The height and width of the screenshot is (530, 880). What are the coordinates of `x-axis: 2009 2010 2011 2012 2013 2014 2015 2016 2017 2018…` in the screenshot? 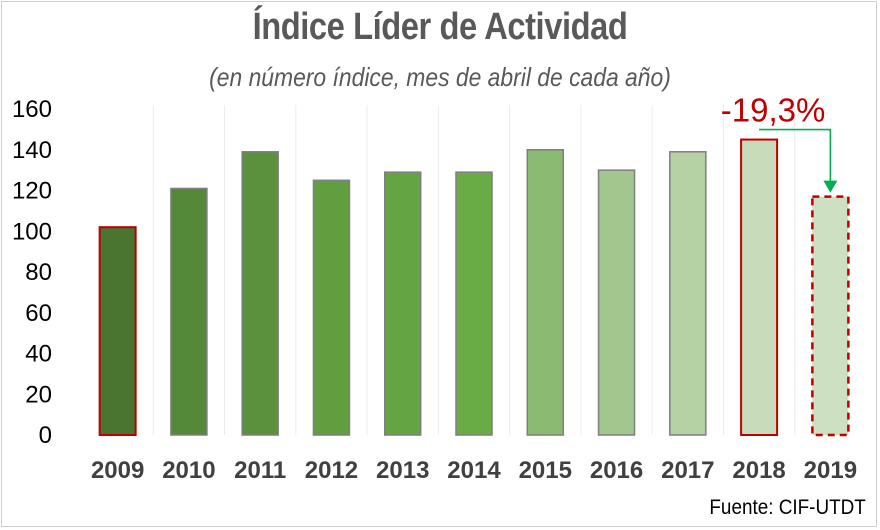 It's located at (474, 470).